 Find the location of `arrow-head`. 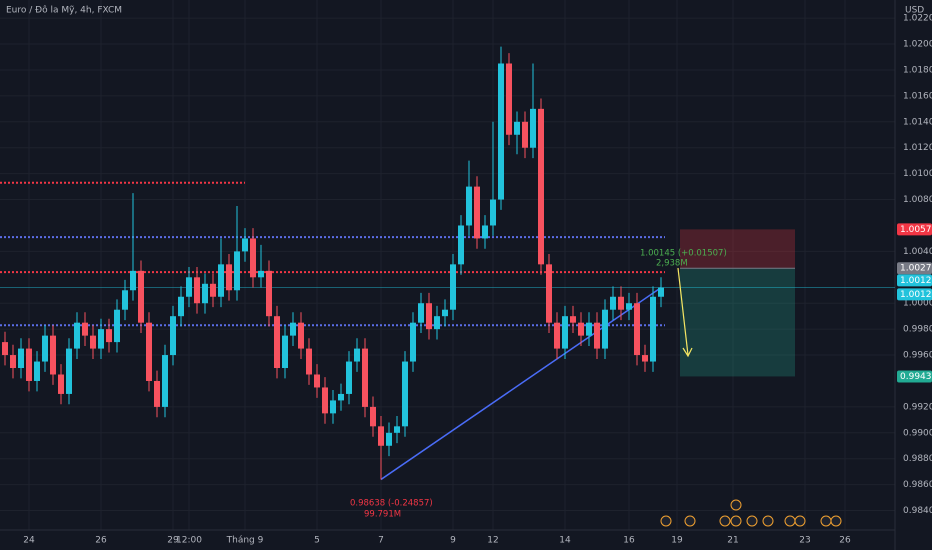

arrow-head is located at coordinates (687, 352).